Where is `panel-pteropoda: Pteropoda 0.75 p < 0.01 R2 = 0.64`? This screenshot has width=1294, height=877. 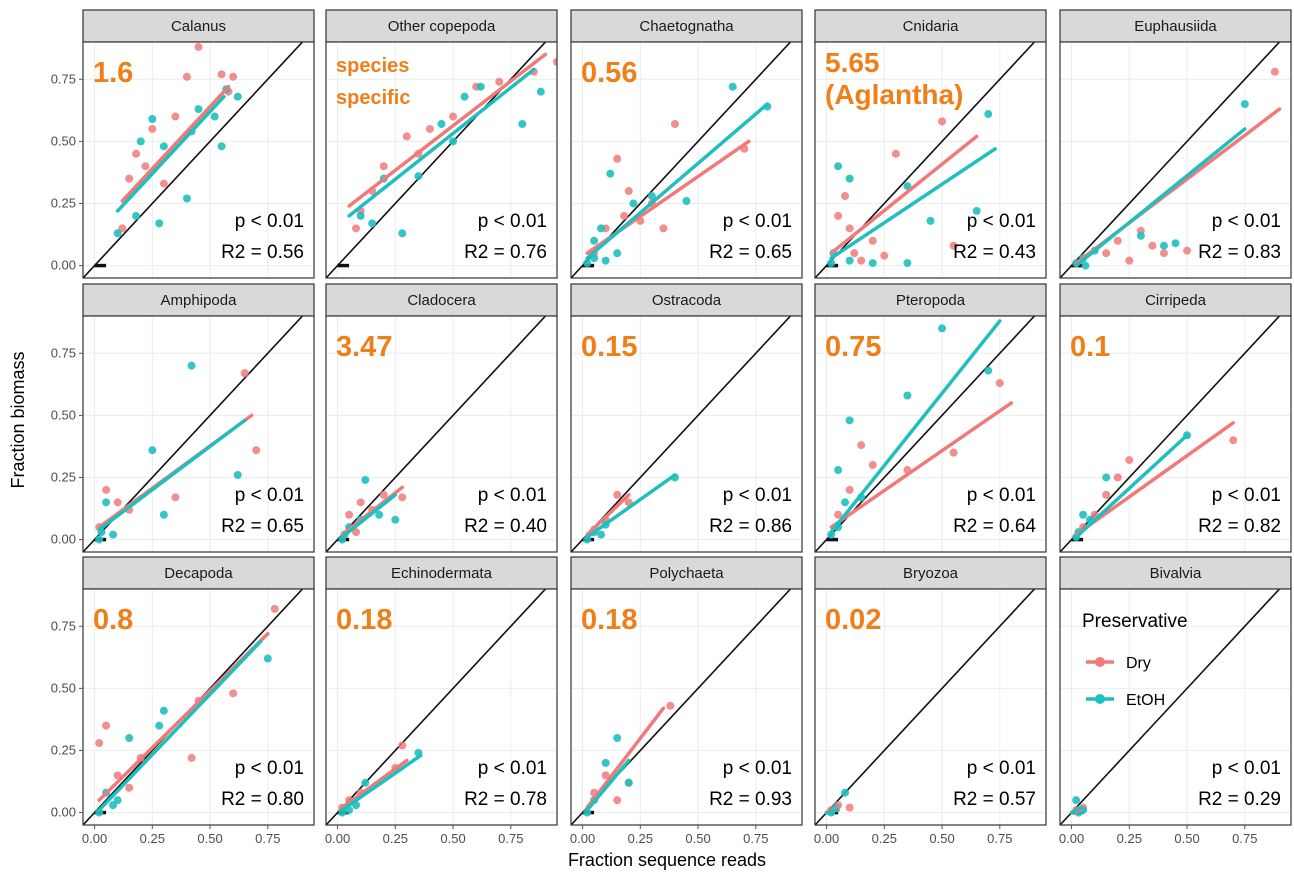
panel-pteropoda: Pteropoda 0.75 p < 0.01 R2 = 0.64 is located at coordinates (930, 418).